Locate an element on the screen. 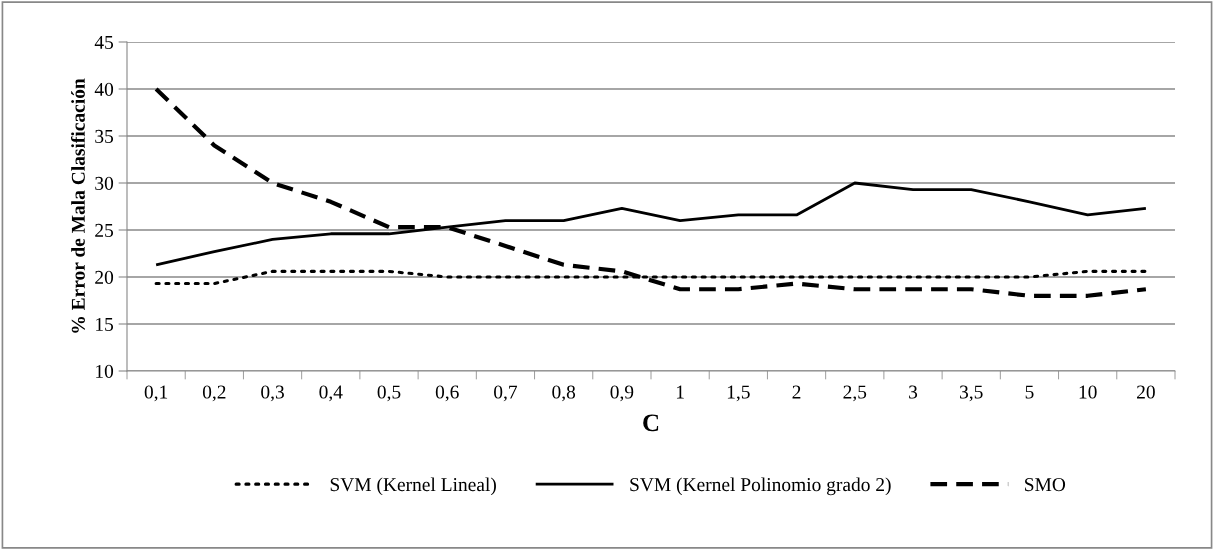  y-tick-label: 15 is located at coordinates (105, 324).